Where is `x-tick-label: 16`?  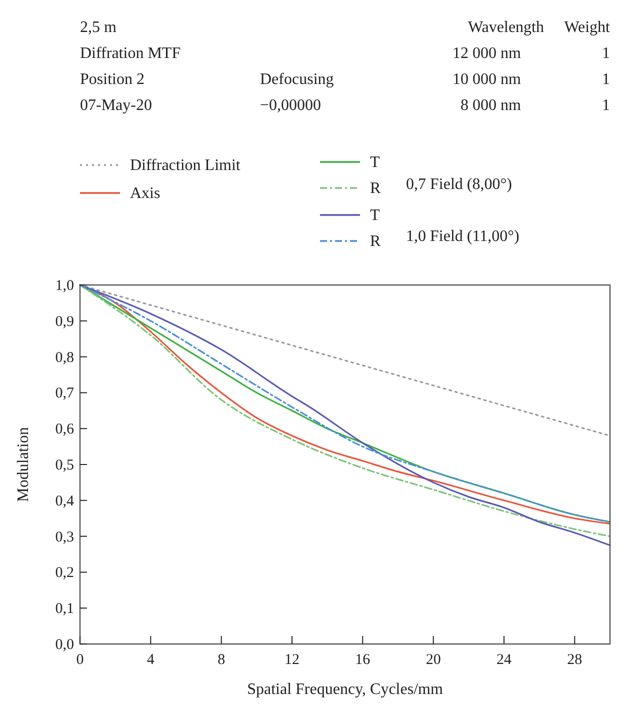 x-tick-label: 16 is located at coordinates (363, 660).